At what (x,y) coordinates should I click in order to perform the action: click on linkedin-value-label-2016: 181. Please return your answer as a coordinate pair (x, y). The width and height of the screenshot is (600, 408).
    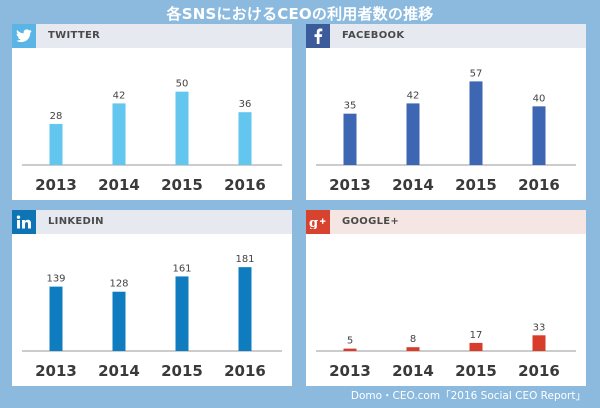
    Looking at the image, I should click on (244, 259).